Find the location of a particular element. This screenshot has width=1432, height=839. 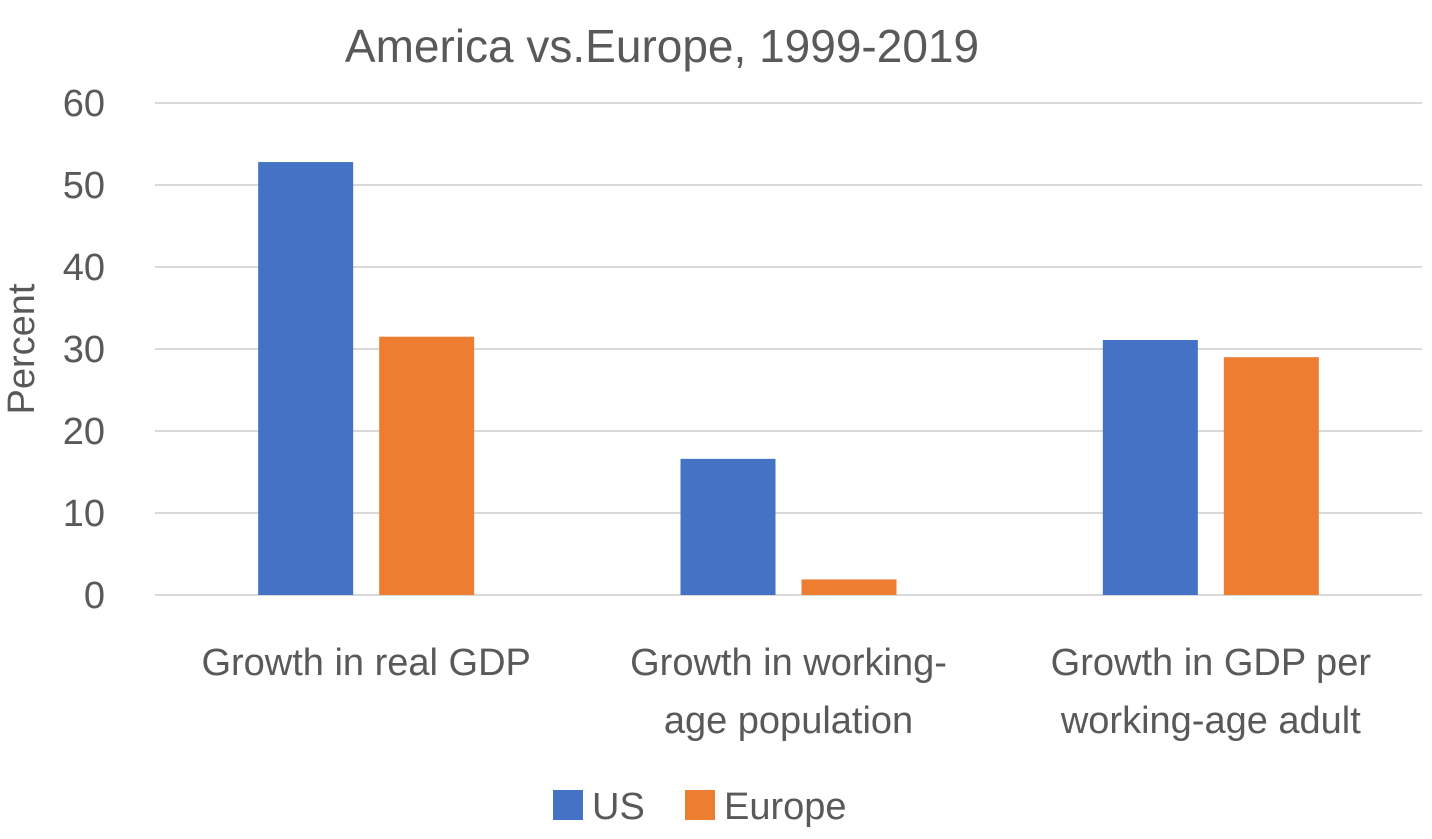

chart-title: America vs.Europe, 1999-2019 is located at coordinates (662, 46).